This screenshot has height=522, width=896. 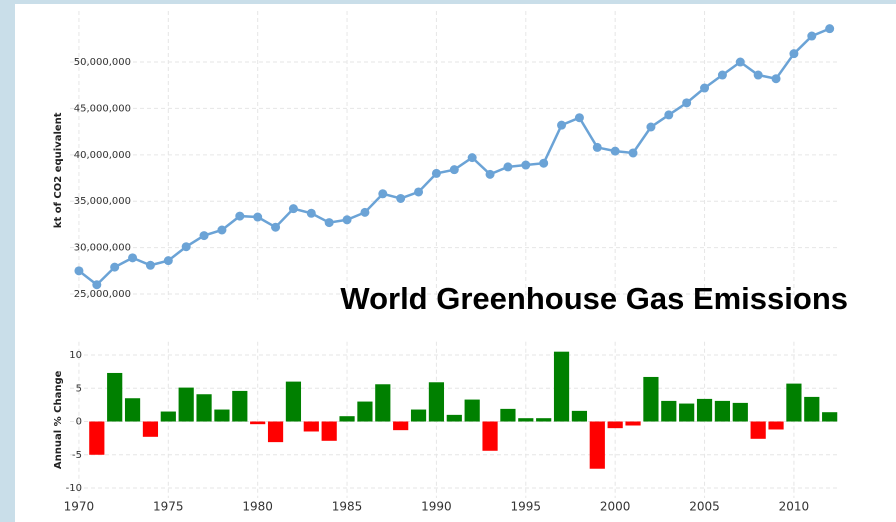 I want to click on x-tick-label: 2010, so click(x=794, y=507).